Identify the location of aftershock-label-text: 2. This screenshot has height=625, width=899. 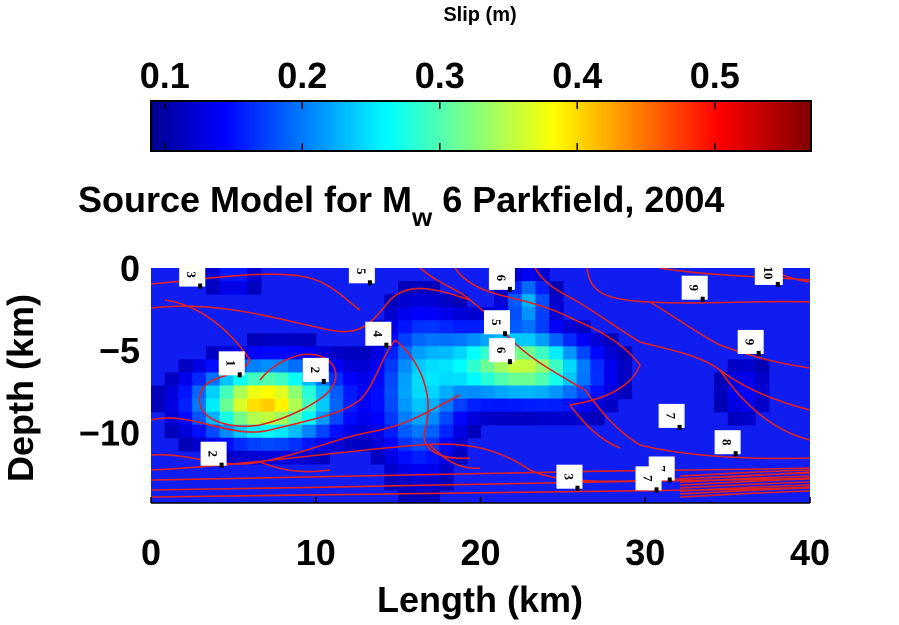
(315, 370).